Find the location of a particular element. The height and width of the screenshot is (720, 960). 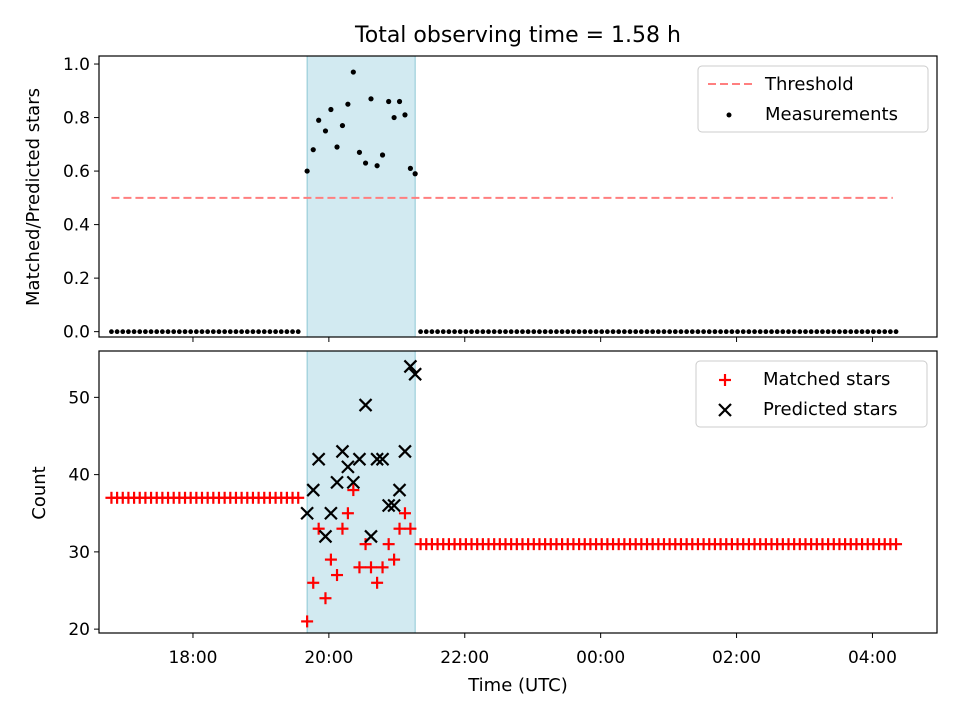

y-tick-label: 0.8 is located at coordinates (76, 119).